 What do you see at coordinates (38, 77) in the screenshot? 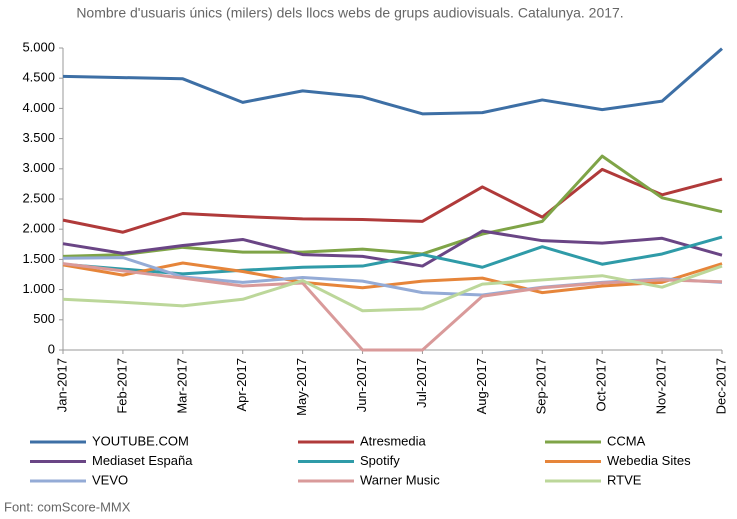
I see `y-tick-label: 4.500` at bounding box center [38, 77].